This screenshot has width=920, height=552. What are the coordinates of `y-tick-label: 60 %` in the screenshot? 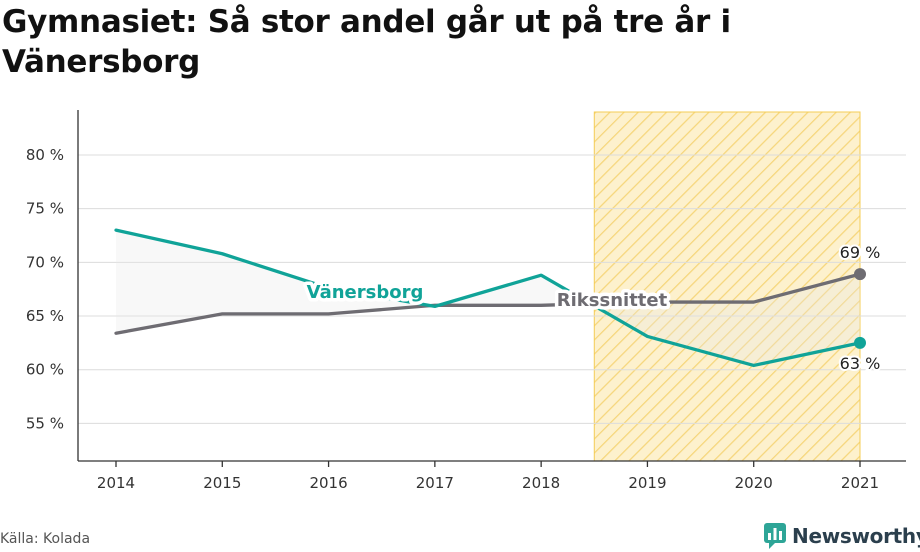 It's located at (45, 370).